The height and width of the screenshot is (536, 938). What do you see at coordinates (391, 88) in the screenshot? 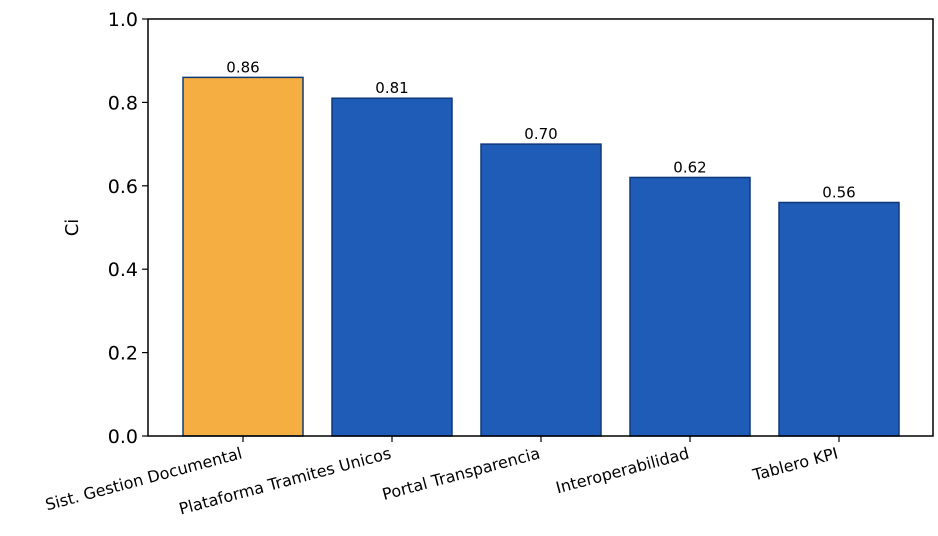
I see `data-label-2: 0.81` at bounding box center [391, 88].